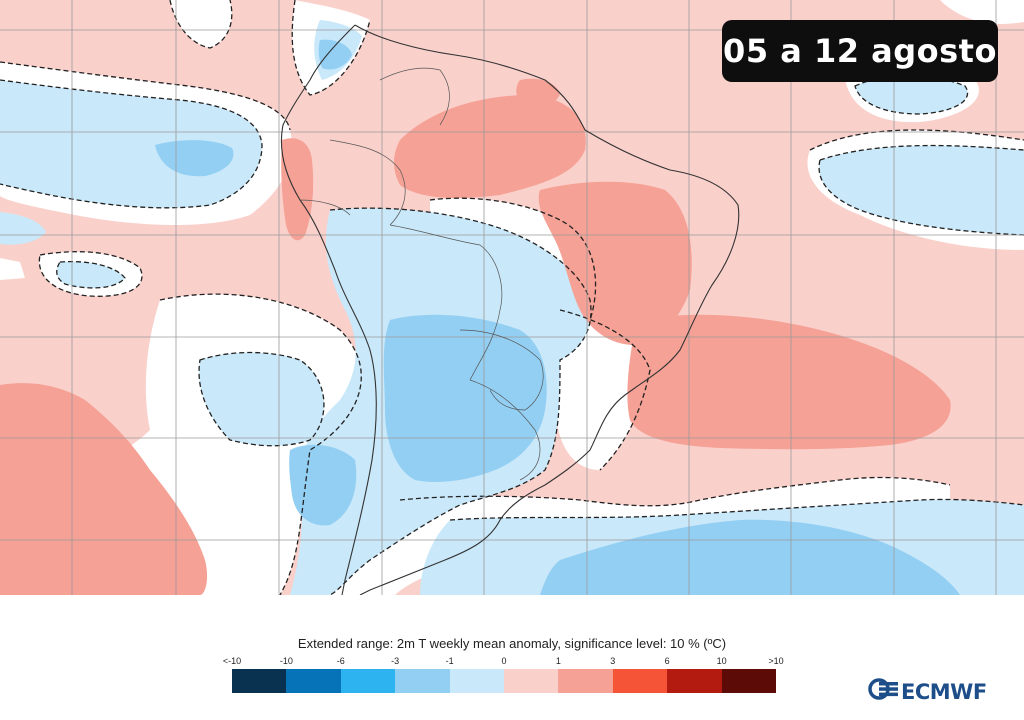  I want to click on date-range-badge: 05 a 12 agosto, so click(860, 51).